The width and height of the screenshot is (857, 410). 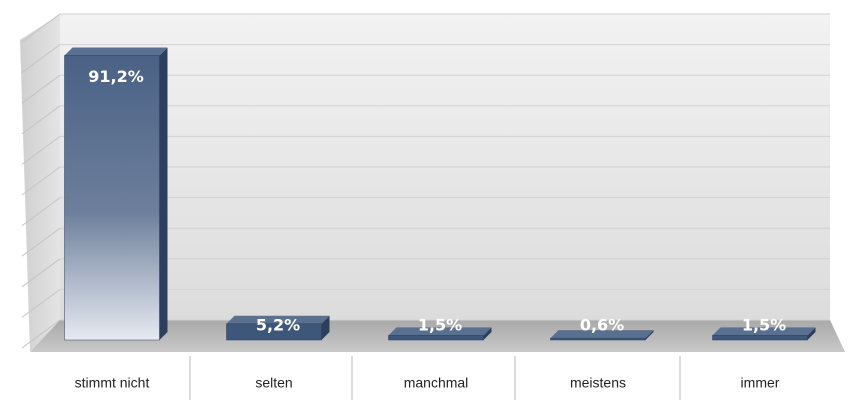 What do you see at coordinates (273, 383) in the screenshot?
I see `x-tick-label: selten` at bounding box center [273, 383].